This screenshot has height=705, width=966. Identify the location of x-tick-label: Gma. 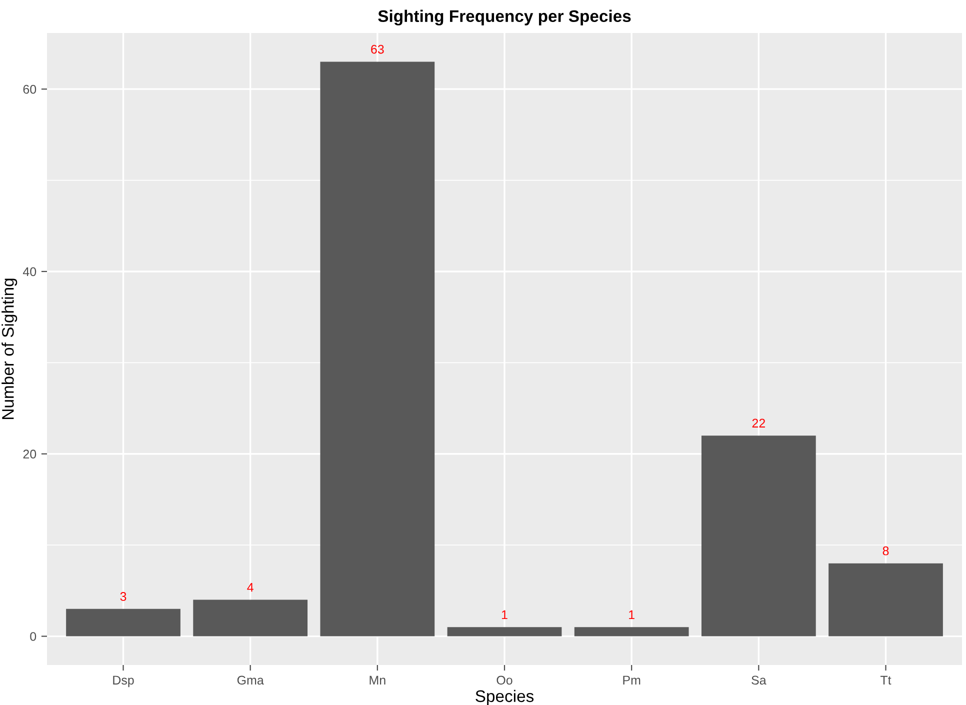
(250, 680).